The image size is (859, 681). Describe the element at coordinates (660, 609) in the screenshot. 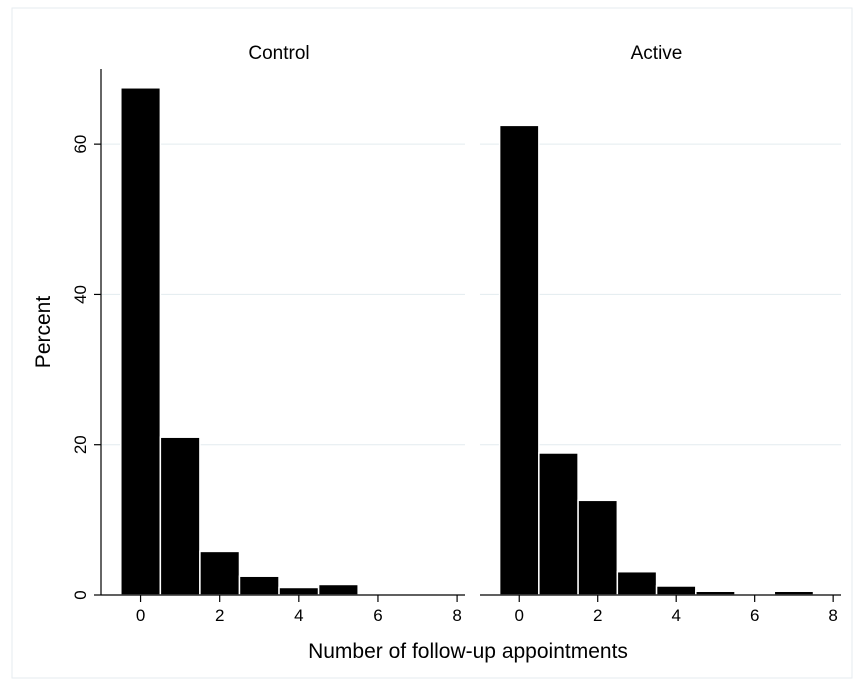

I see `axes: 0 2 4 6 8` at that location.